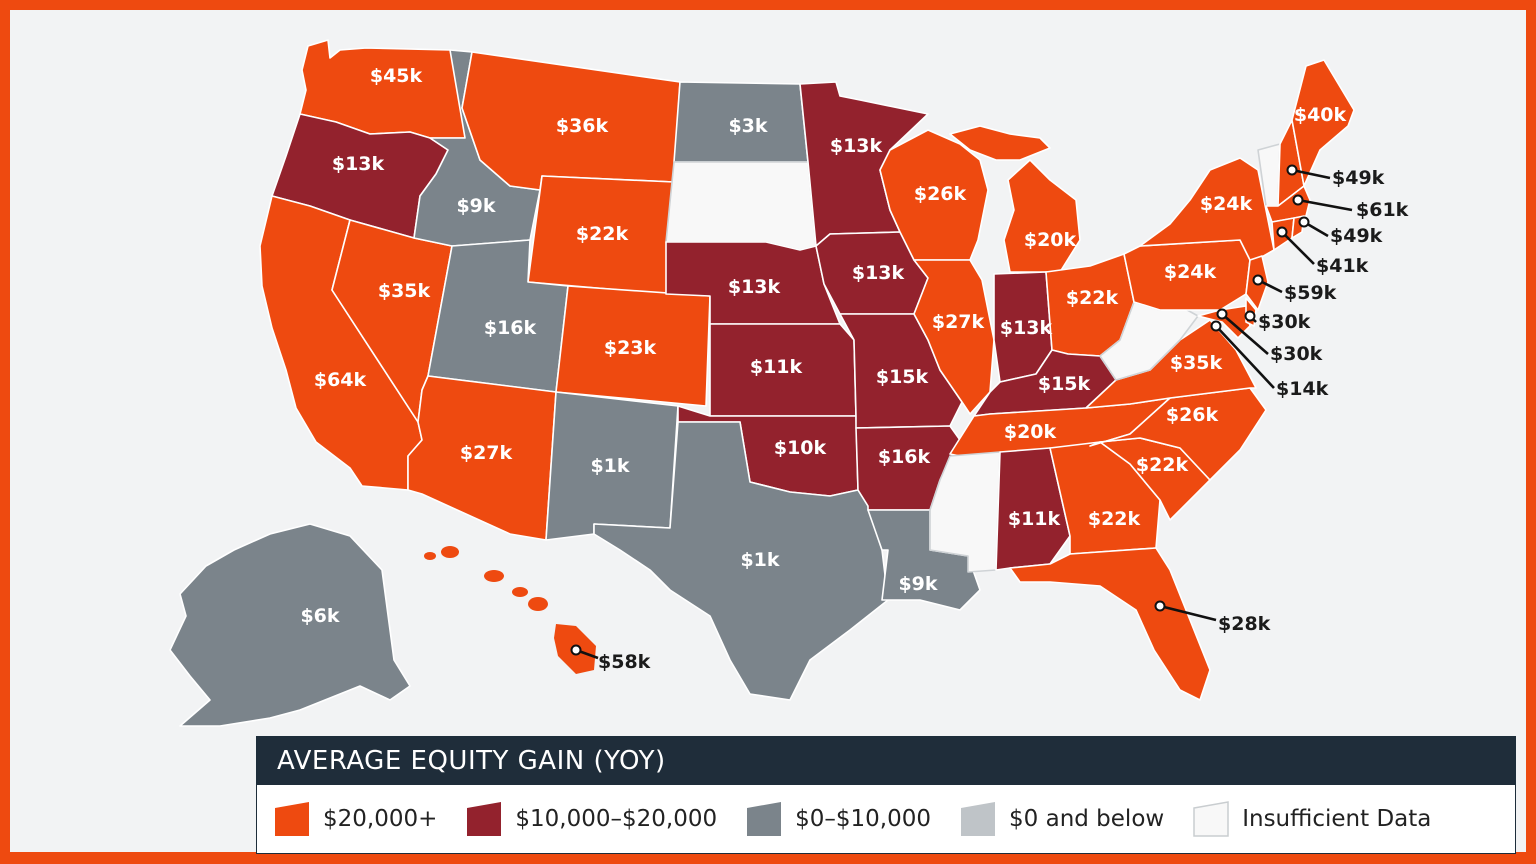  What do you see at coordinates (475, 206) in the screenshot?
I see `label-id: $9k` at bounding box center [475, 206].